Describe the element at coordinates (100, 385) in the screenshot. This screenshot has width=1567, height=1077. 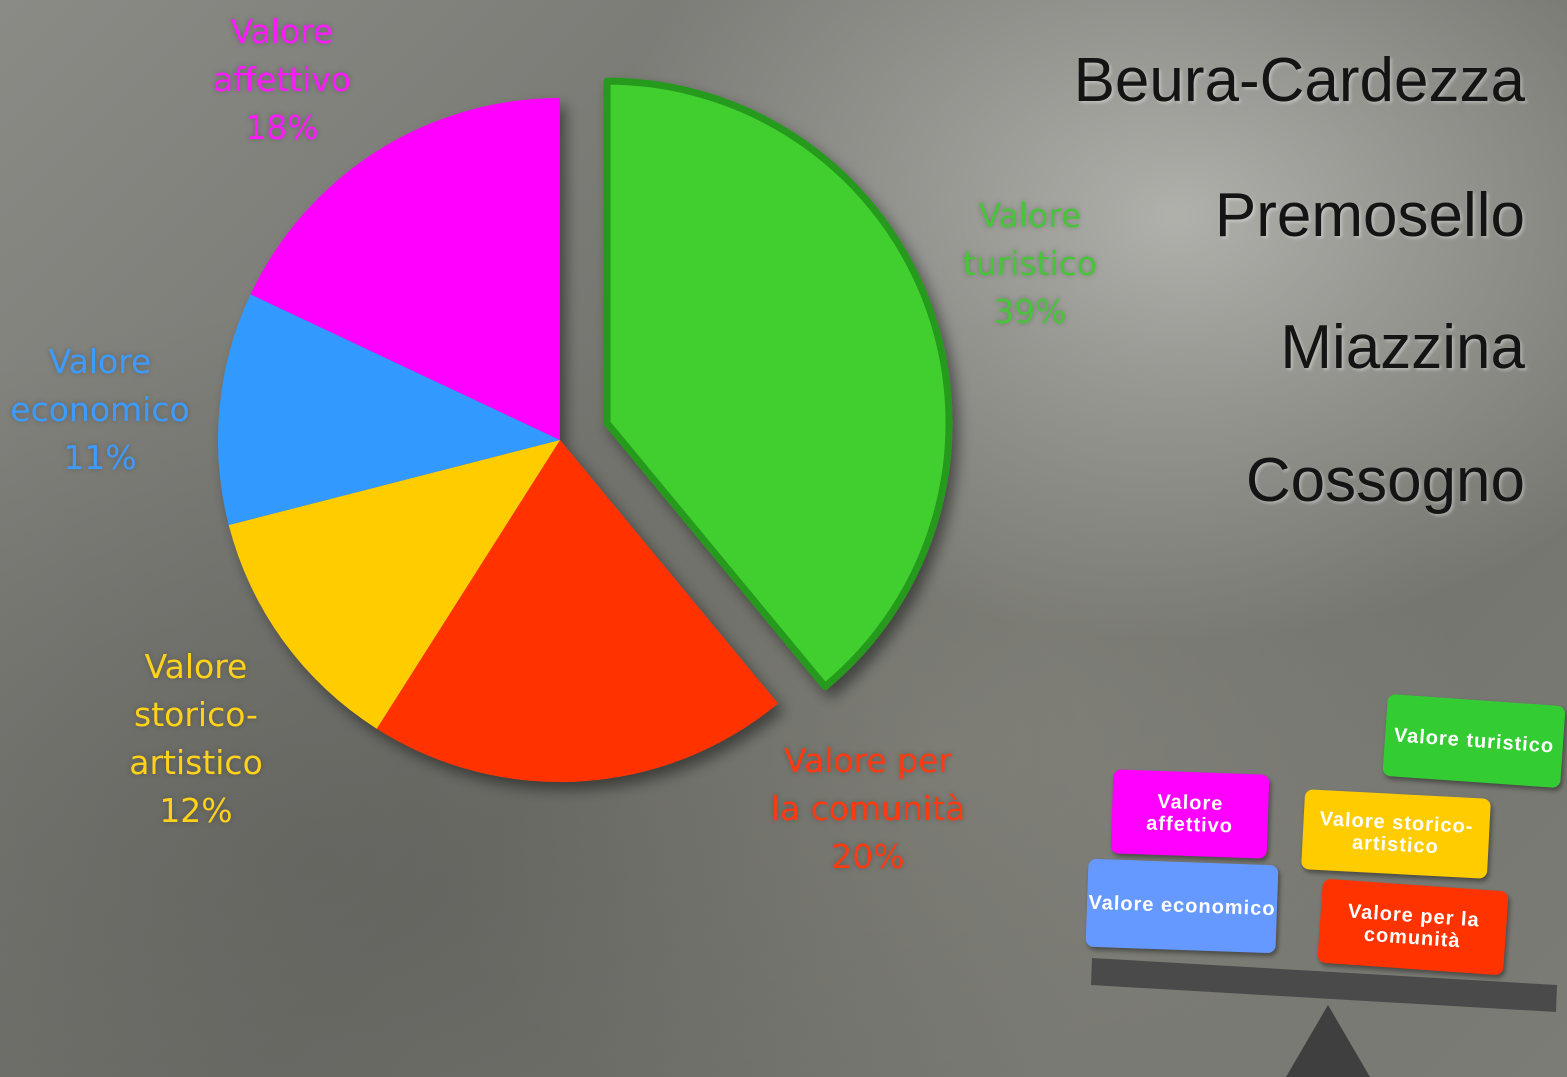
I see `category-label: Valore economico` at that location.